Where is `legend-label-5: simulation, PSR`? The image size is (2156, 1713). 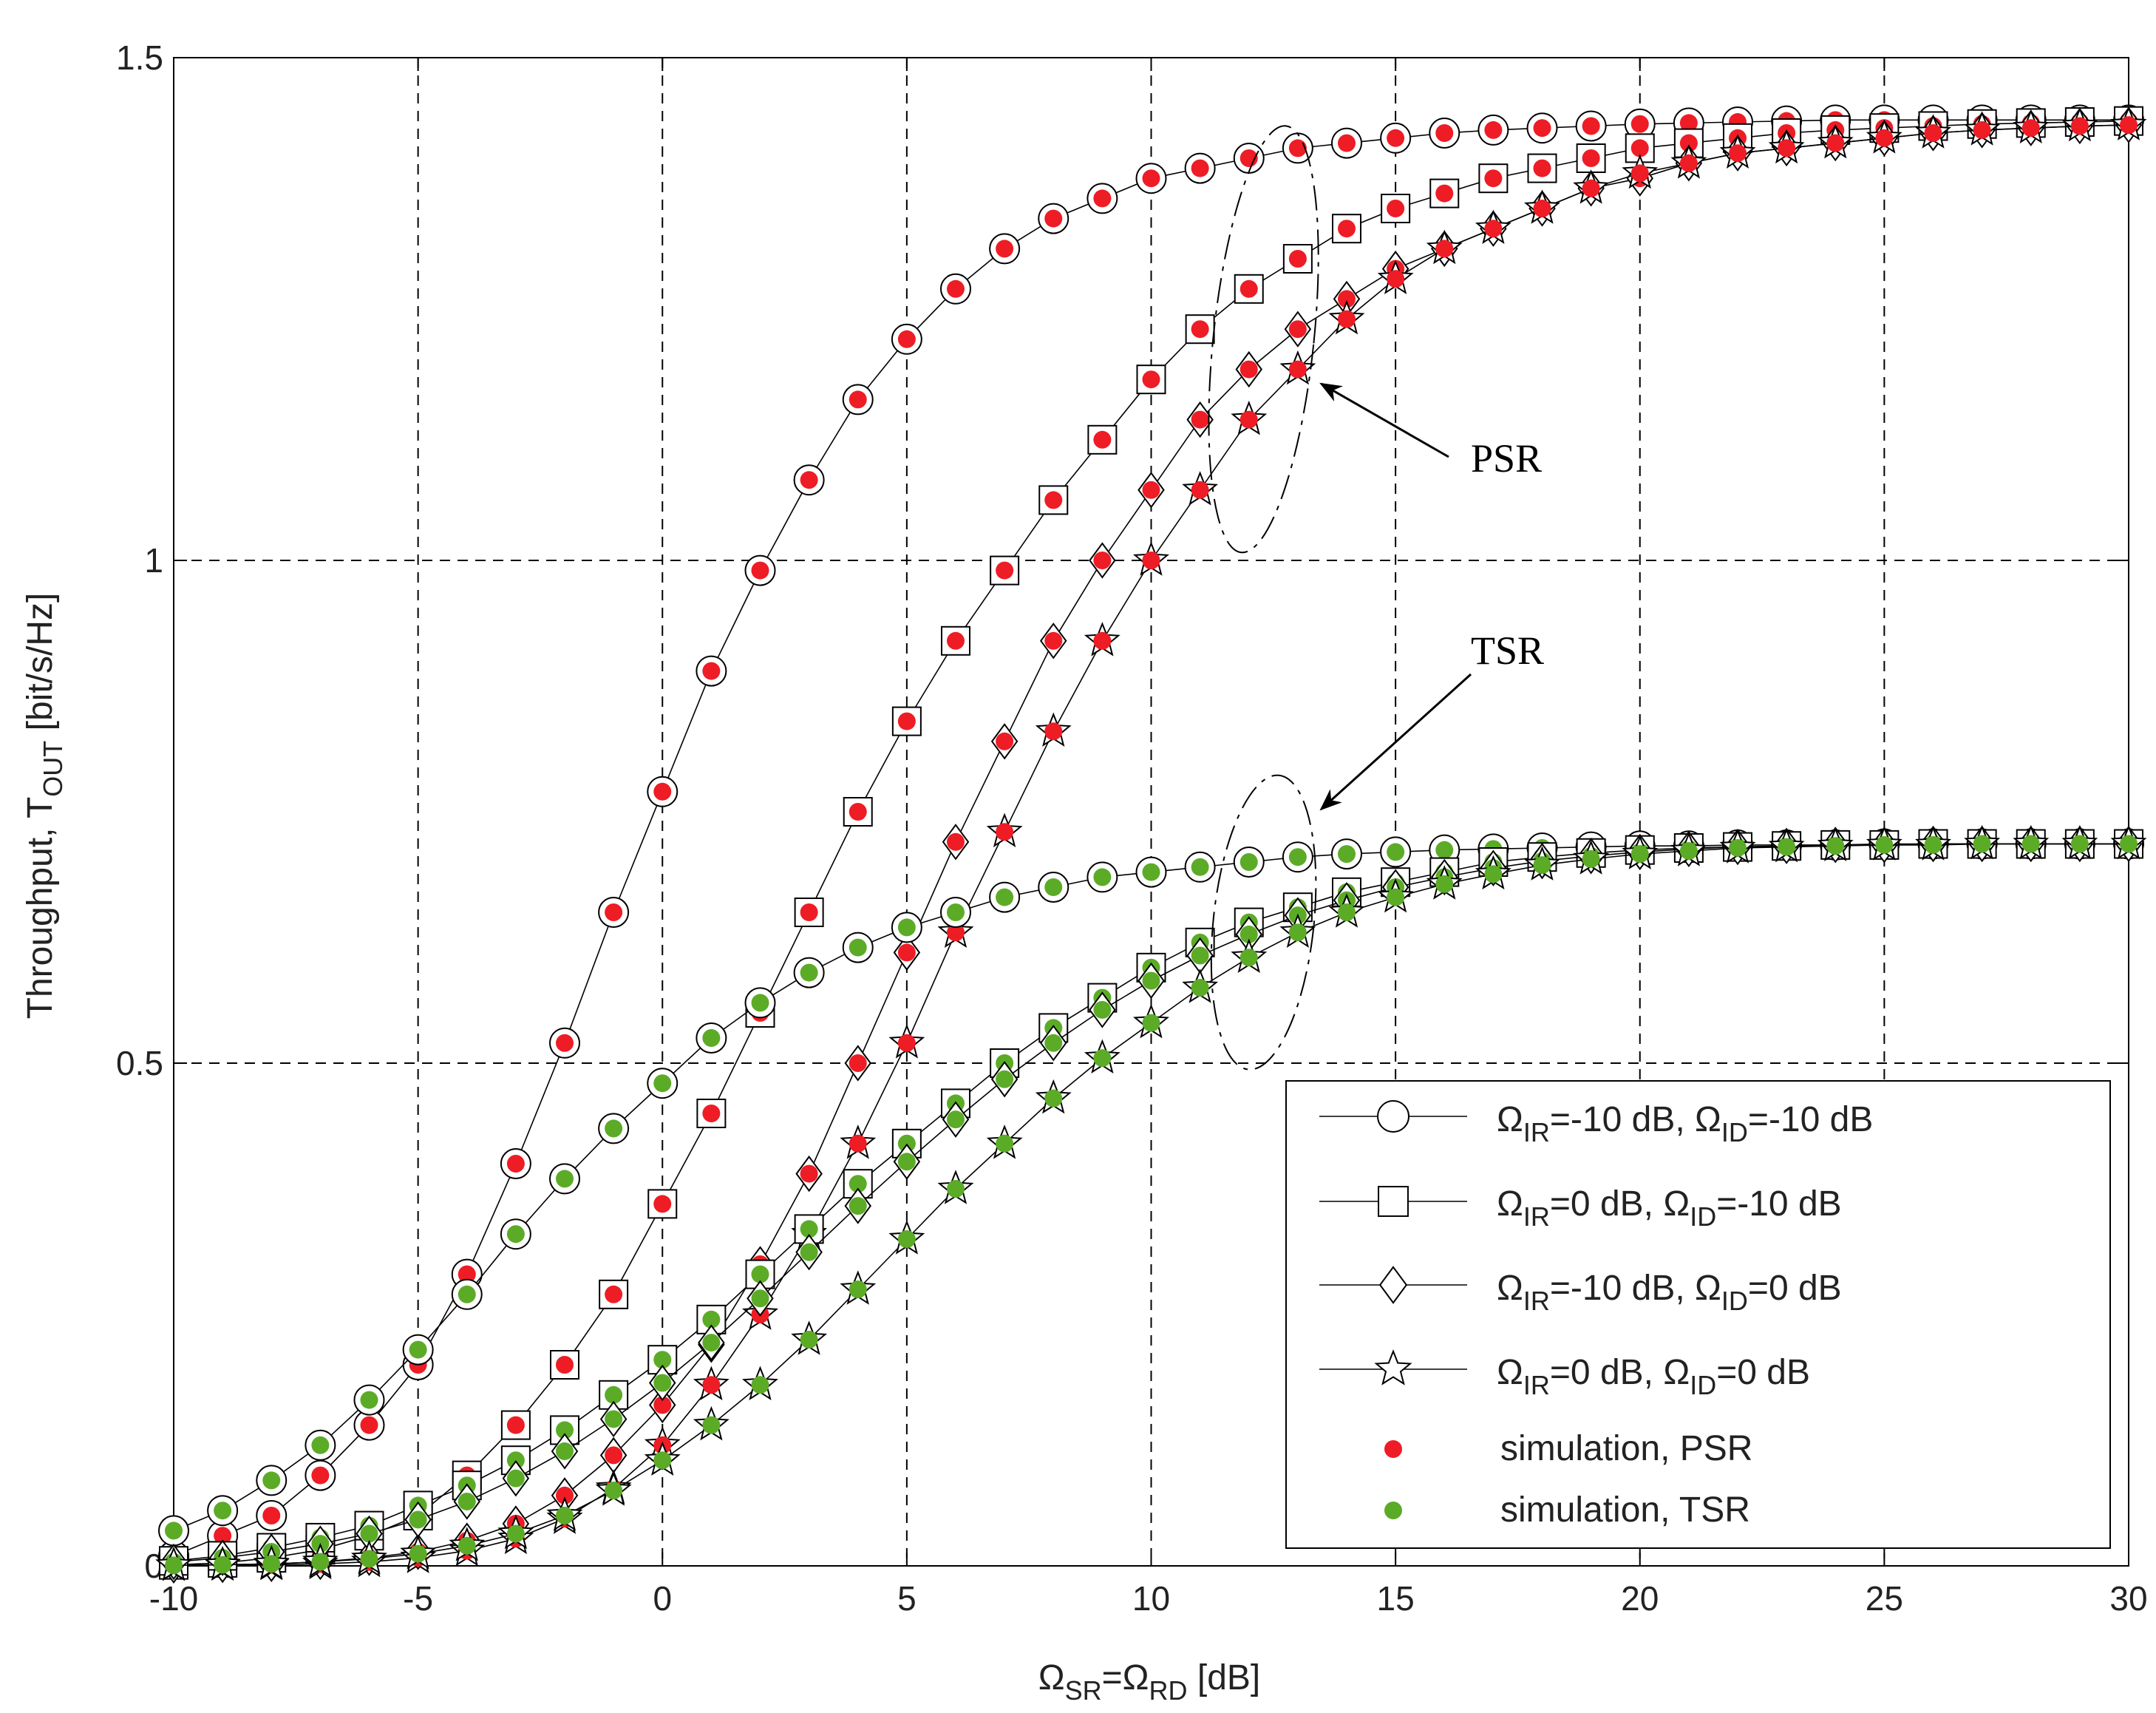
legend-label-5: simulation, PSR is located at coordinates (1626, 1448).